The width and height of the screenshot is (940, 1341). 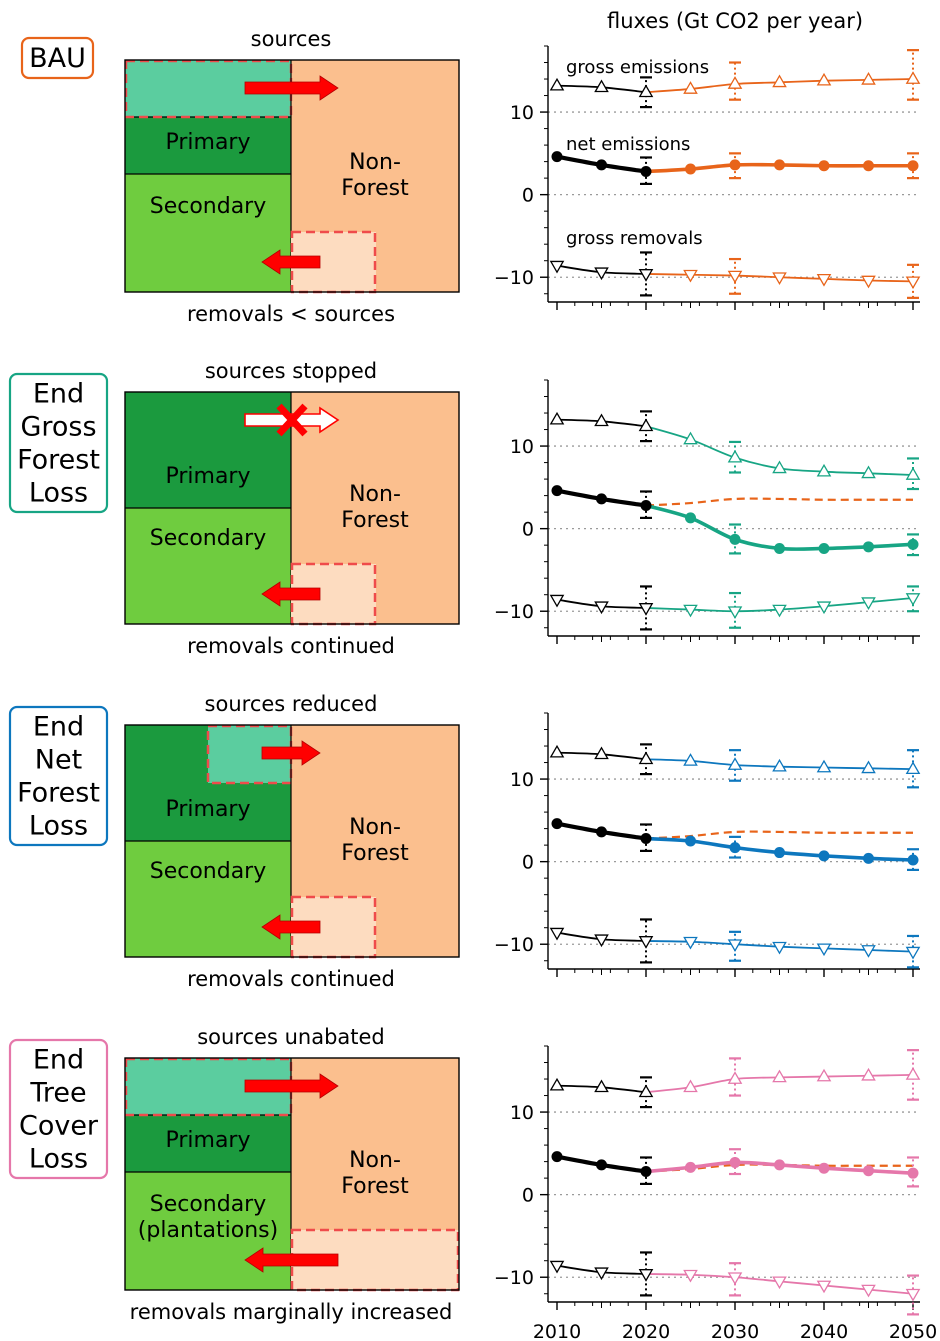 I want to click on scenario-label: Cover, so click(x=59, y=1126).